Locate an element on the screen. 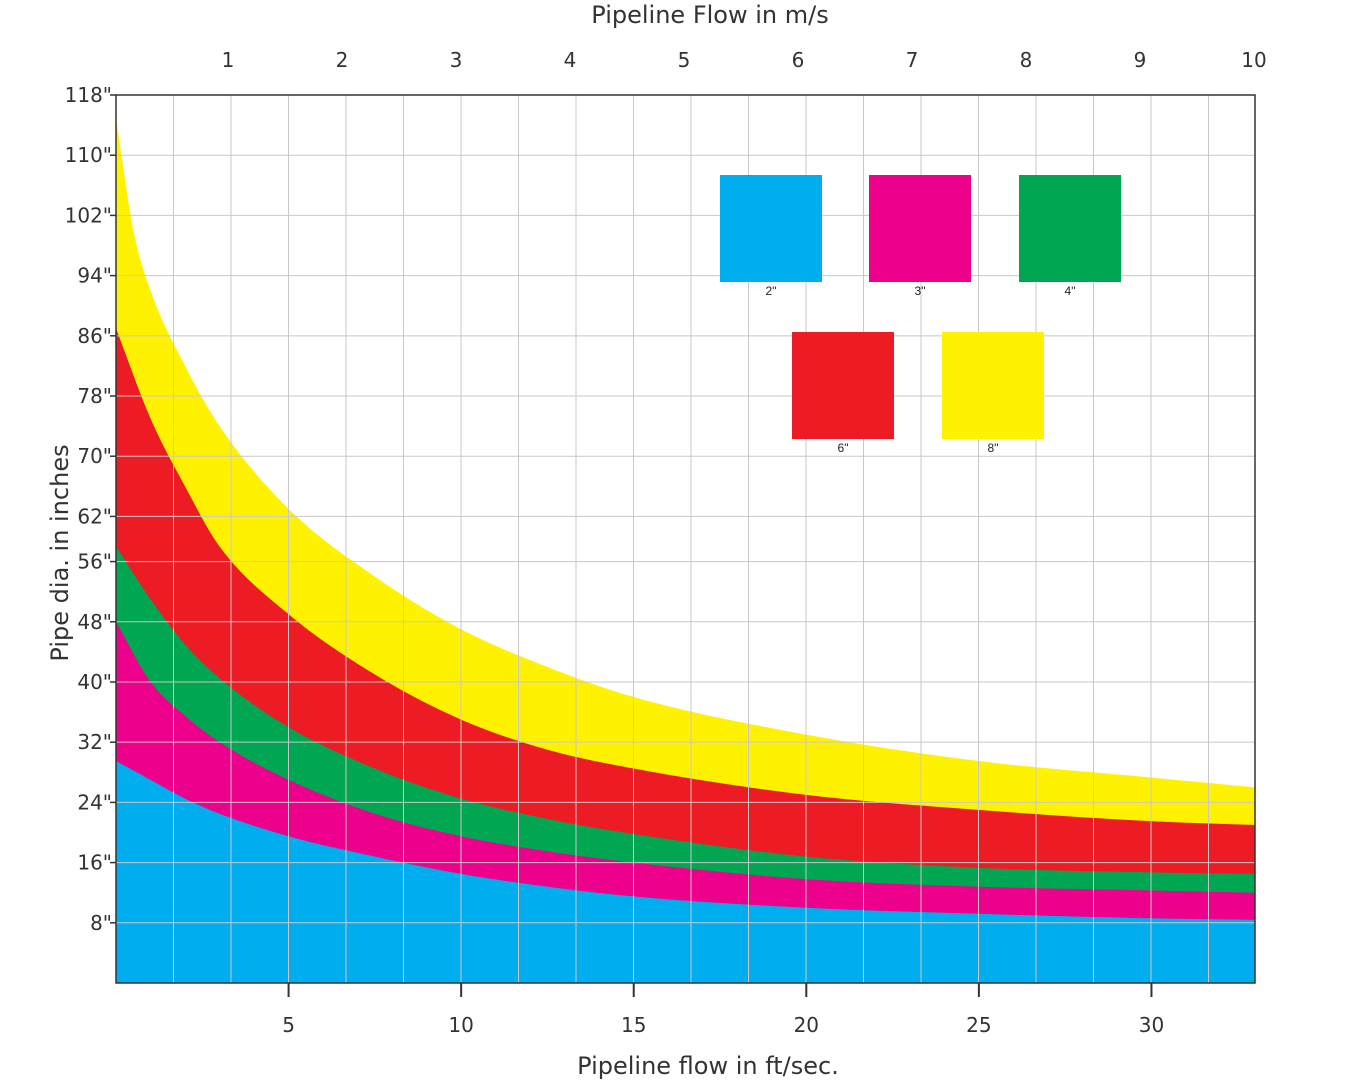 This screenshot has width=1350, height=1089. y-tick-label: 86" is located at coordinates (94, 336).